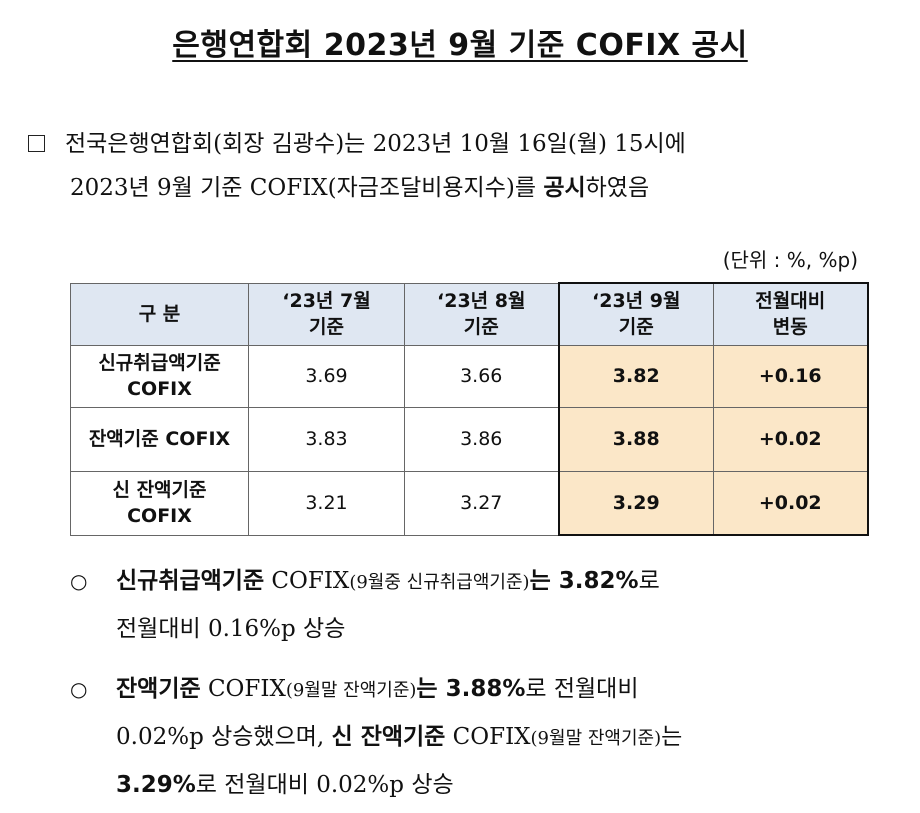  I want to click on page-title: 은행연합회 2023년 9월 기준 COFIX 공시, so click(460, 45).